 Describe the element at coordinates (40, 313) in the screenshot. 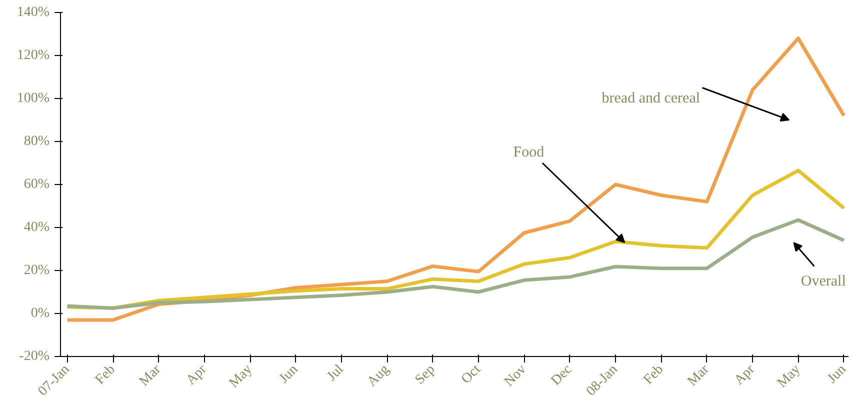

I see `y-tick-label: 0%` at that location.